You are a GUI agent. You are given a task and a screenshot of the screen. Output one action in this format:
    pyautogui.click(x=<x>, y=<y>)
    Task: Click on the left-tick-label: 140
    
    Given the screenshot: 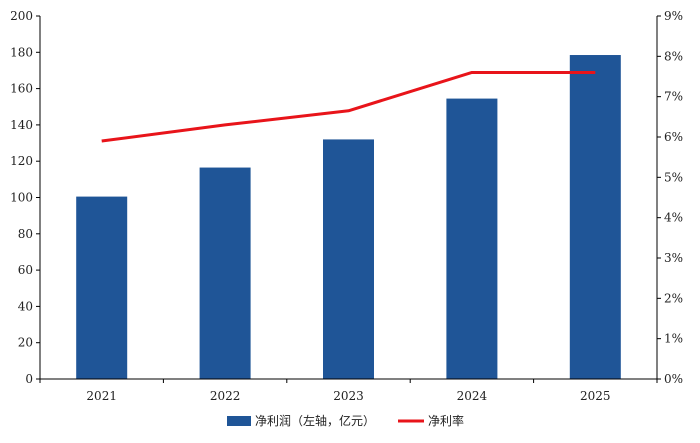 What is the action you would take?
    pyautogui.click(x=21, y=125)
    